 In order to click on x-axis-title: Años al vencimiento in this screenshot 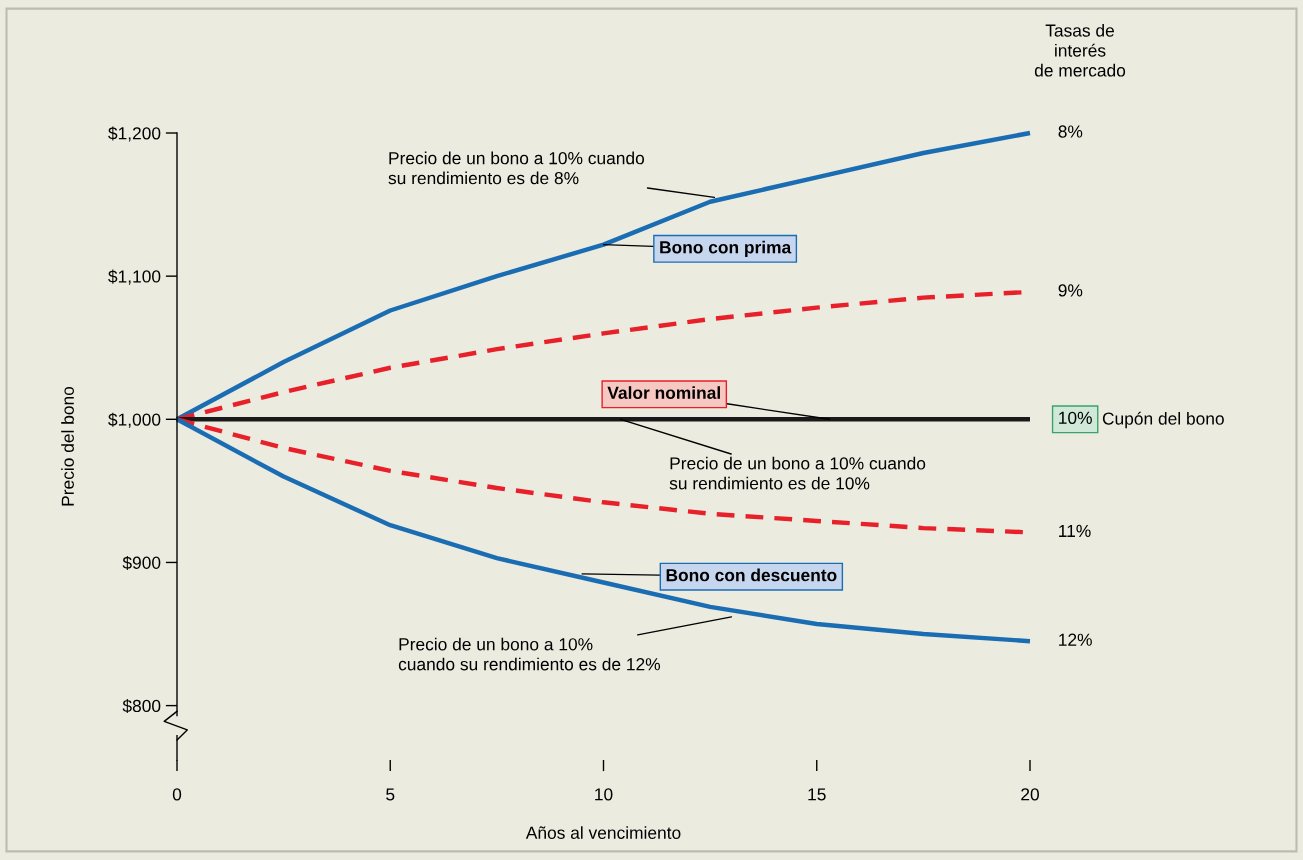, I will do `click(603, 832)`.